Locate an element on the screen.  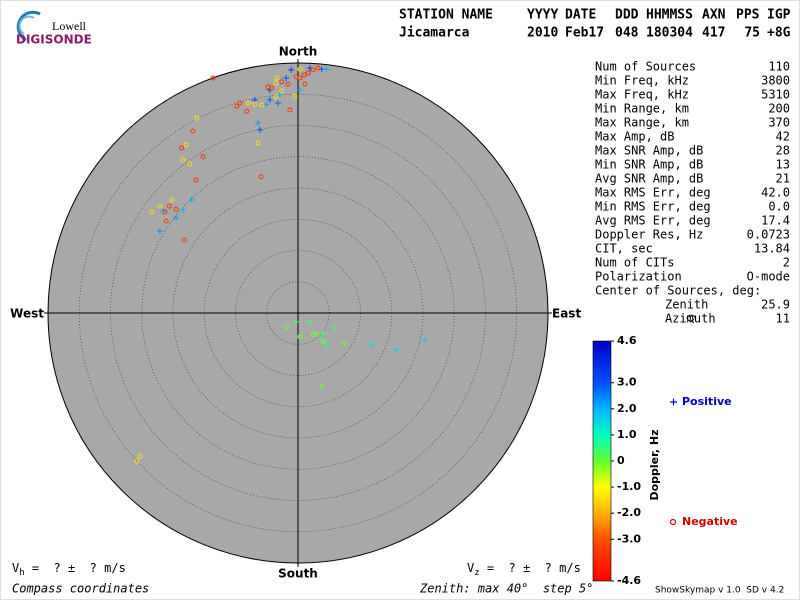
stat-label: Max SNR Amp, dB is located at coordinates (649, 151).